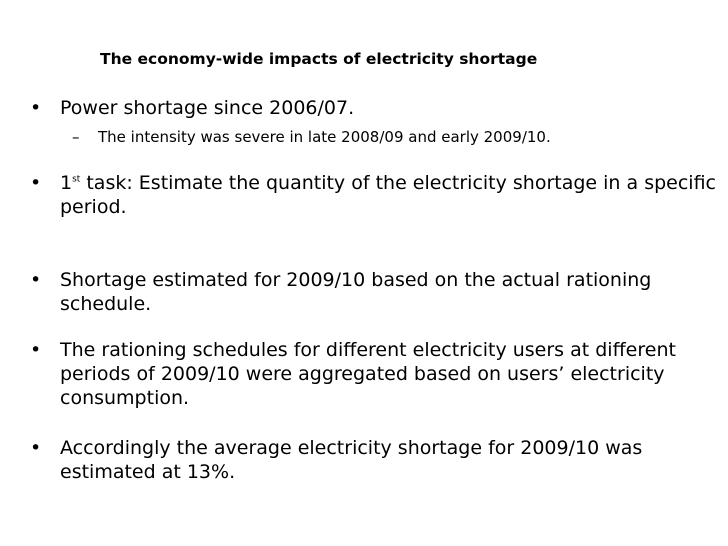  What do you see at coordinates (76, 137) in the screenshot?
I see `dash-icon: –` at bounding box center [76, 137].